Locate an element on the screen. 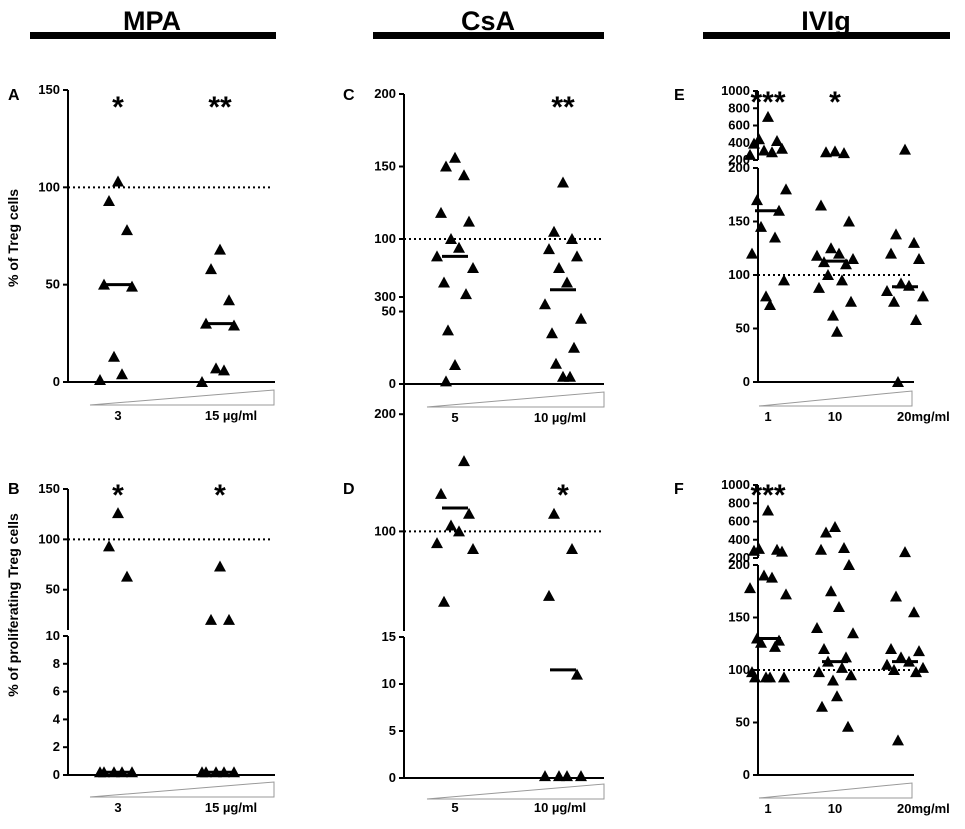 Image resolution: width=965 pixels, height=829 pixels. y-axis-title-treg: % of Treg cells is located at coordinates (13, 238).